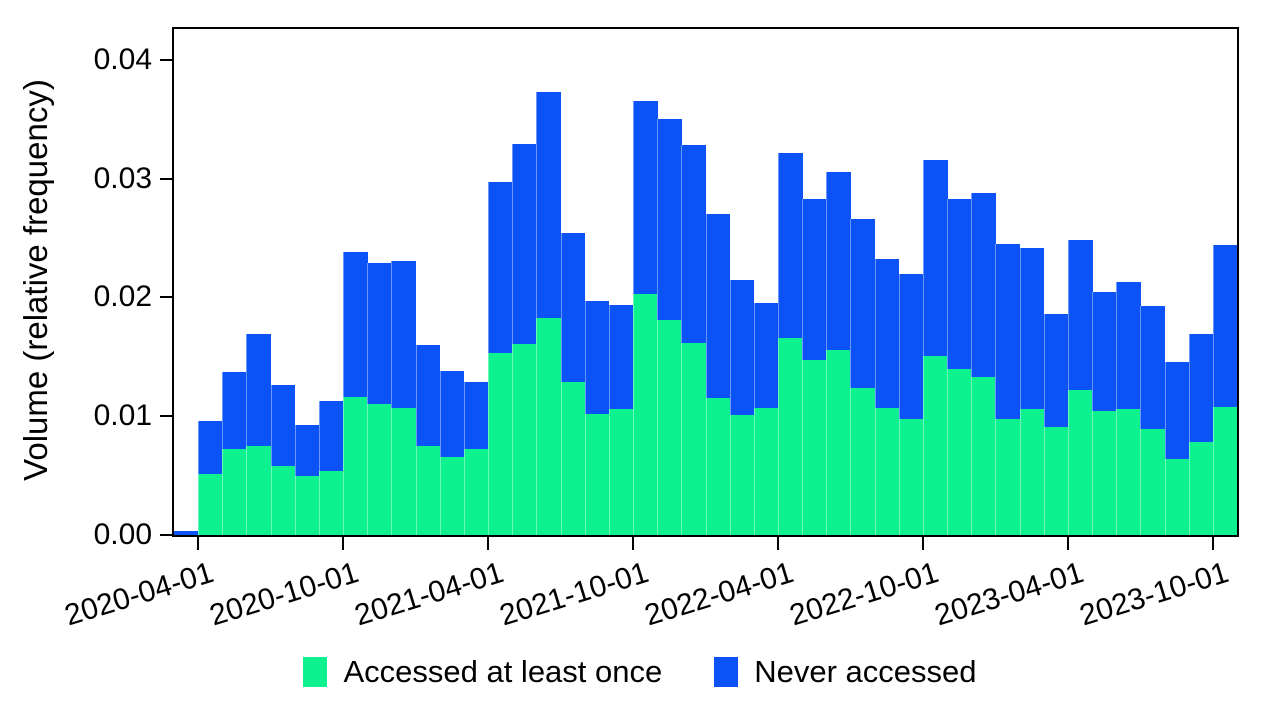 The image size is (1280, 720). What do you see at coordinates (845, 672) in the screenshot?
I see `legend-item: Never accessed` at bounding box center [845, 672].